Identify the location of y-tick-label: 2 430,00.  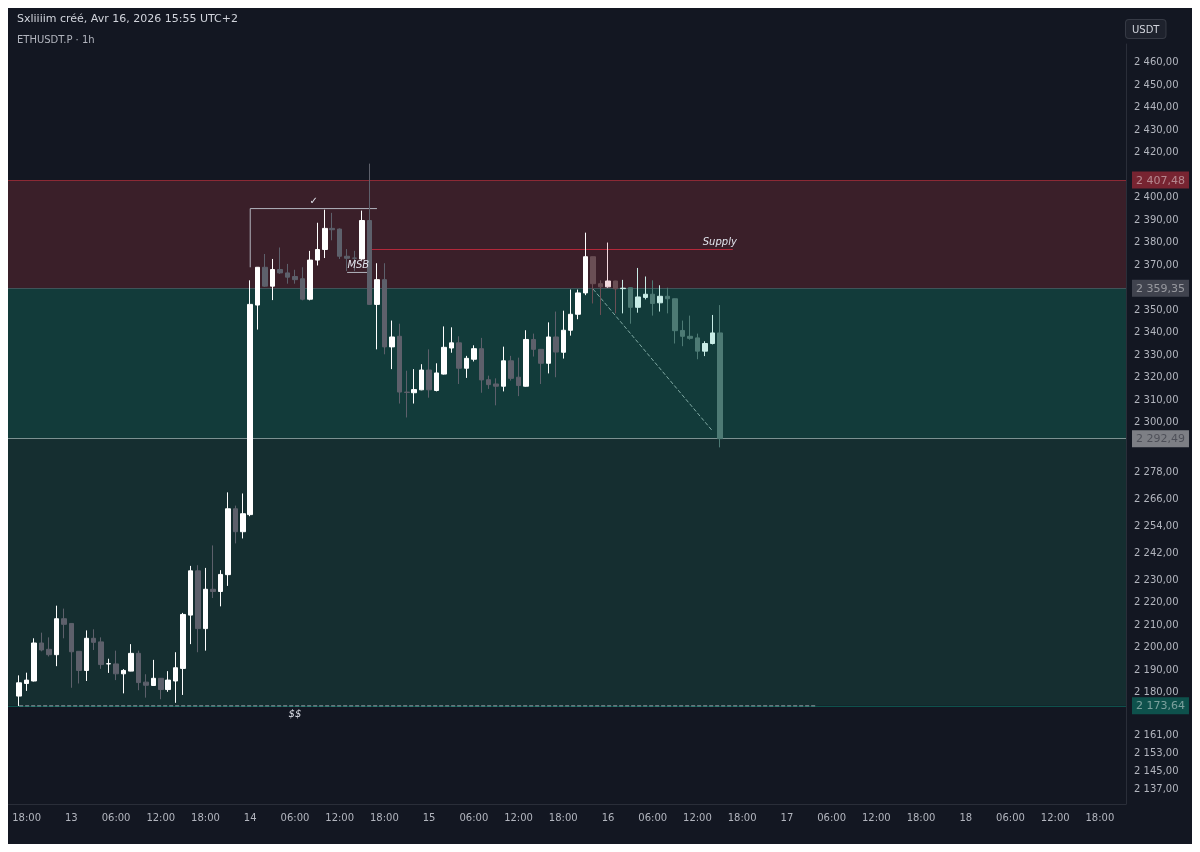
(1156, 129).